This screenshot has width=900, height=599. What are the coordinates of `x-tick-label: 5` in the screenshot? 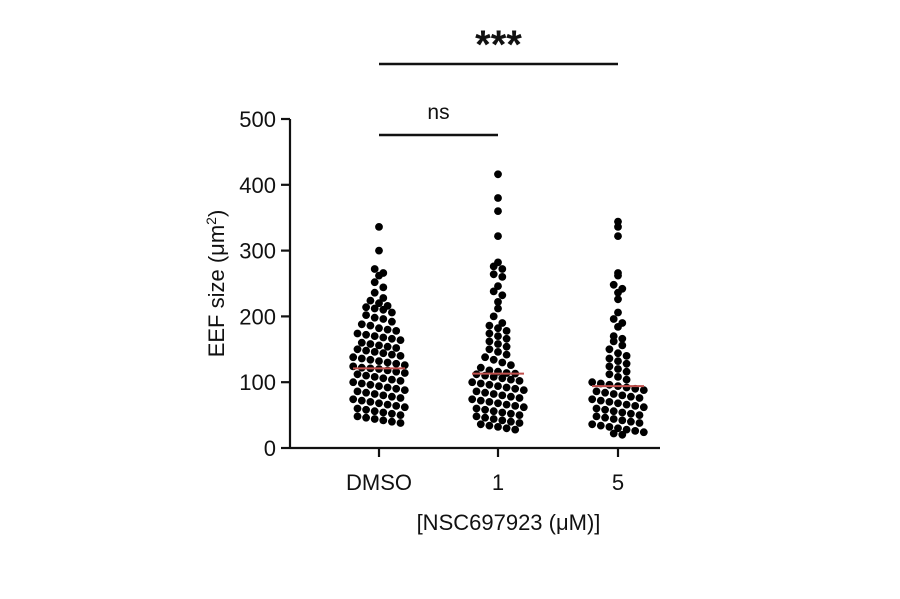 It's located at (618, 482).